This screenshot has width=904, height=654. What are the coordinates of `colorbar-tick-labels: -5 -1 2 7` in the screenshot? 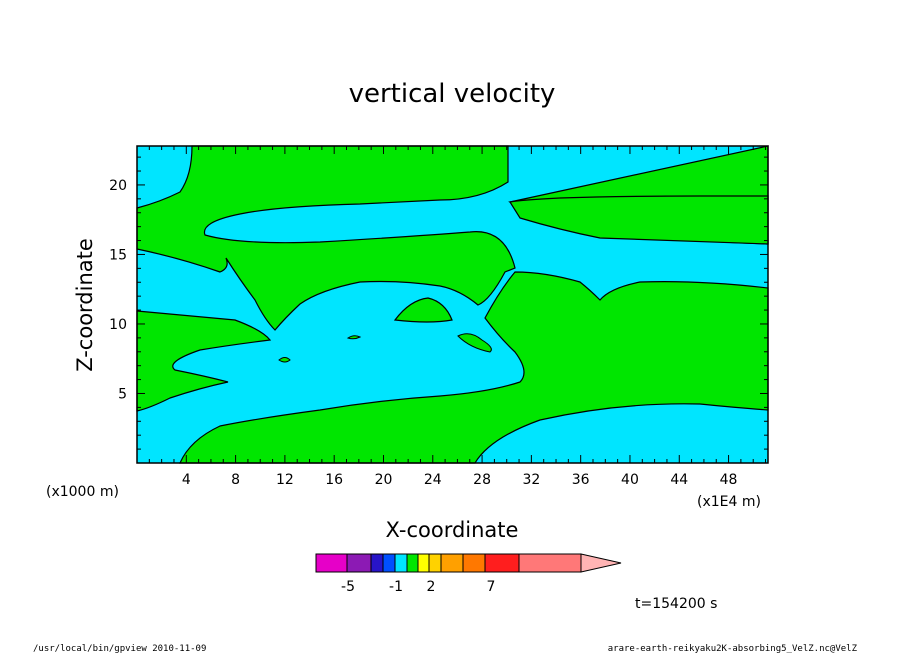 It's located at (418, 587).